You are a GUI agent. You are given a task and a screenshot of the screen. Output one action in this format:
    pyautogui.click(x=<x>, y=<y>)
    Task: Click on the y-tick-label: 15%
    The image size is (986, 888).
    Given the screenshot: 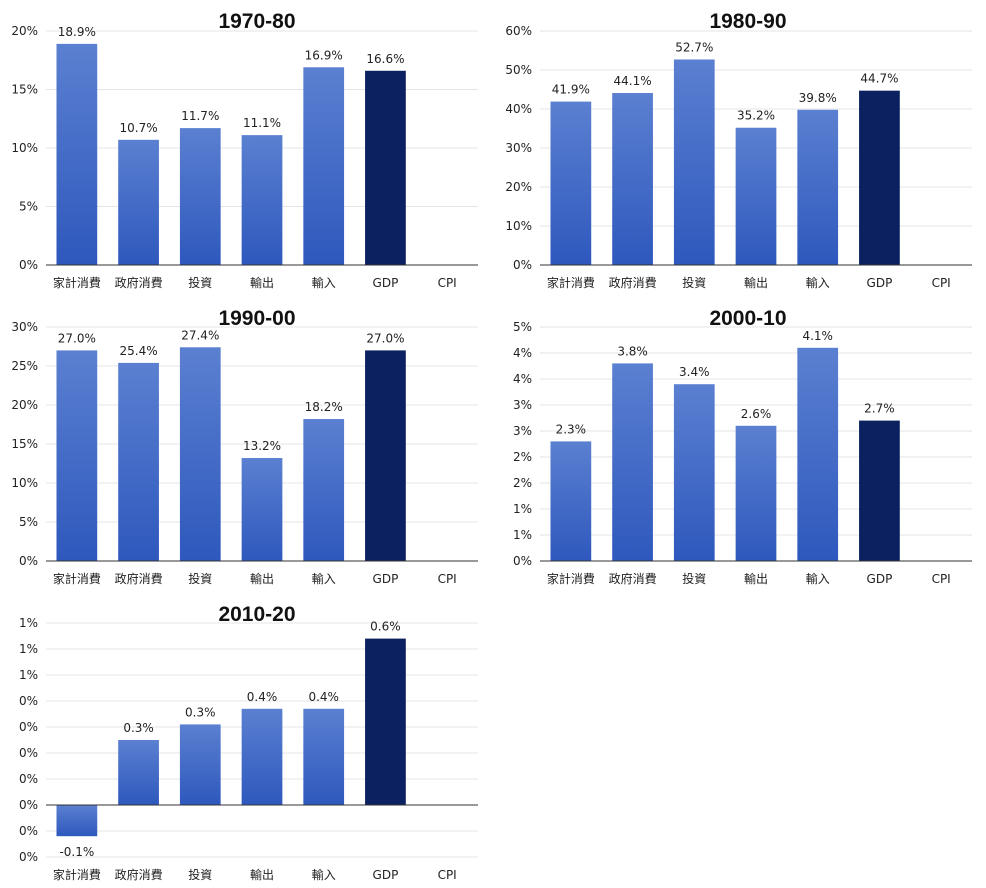 What is the action you would take?
    pyautogui.click(x=24, y=444)
    